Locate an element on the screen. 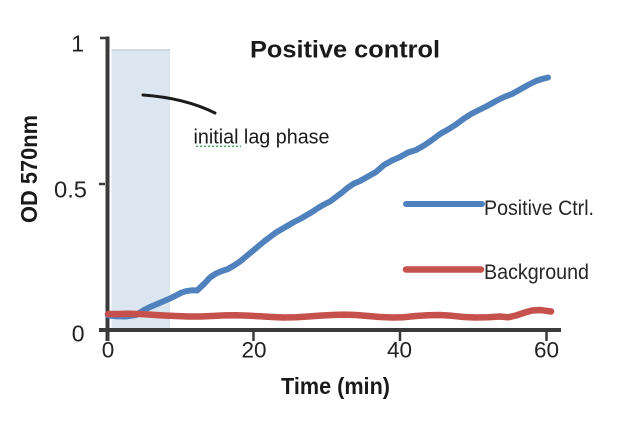 This screenshot has width=640, height=430. svg-text: 0.5 is located at coordinates (70, 190).